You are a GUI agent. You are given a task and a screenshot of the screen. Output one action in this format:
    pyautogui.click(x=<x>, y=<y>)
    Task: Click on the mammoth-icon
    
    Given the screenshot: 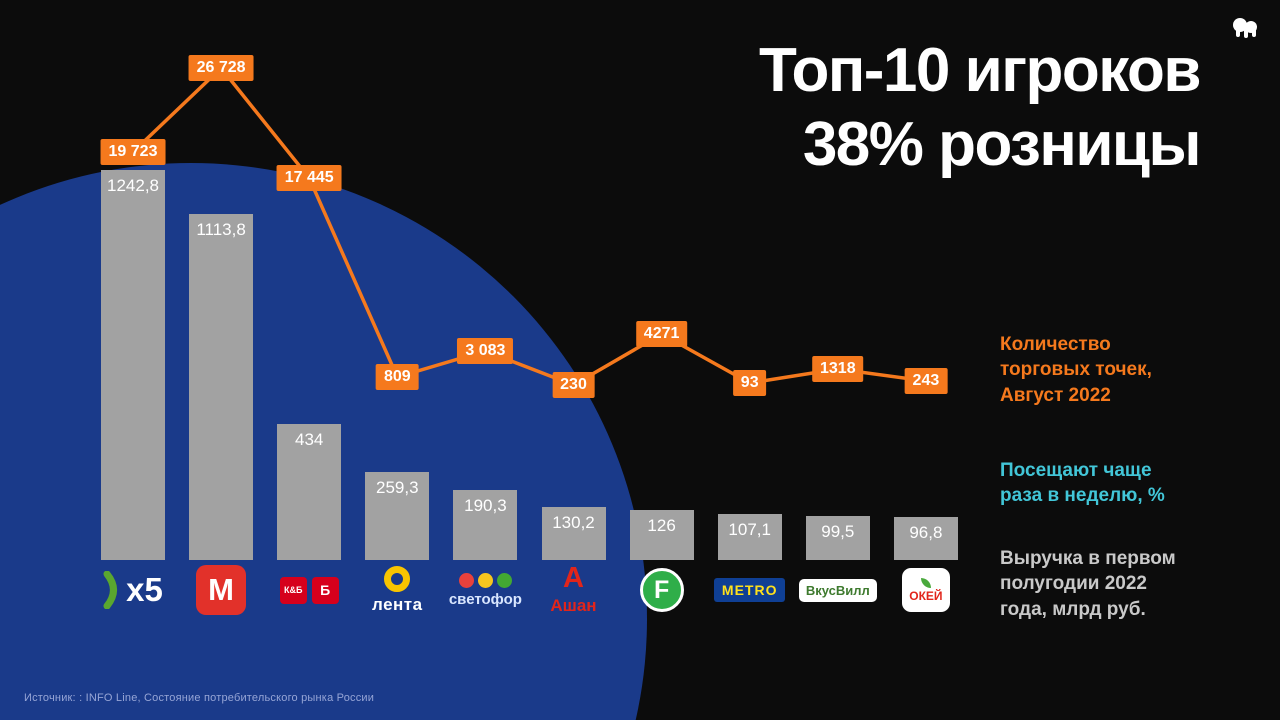 What is the action you would take?
    pyautogui.click(x=1245, y=28)
    